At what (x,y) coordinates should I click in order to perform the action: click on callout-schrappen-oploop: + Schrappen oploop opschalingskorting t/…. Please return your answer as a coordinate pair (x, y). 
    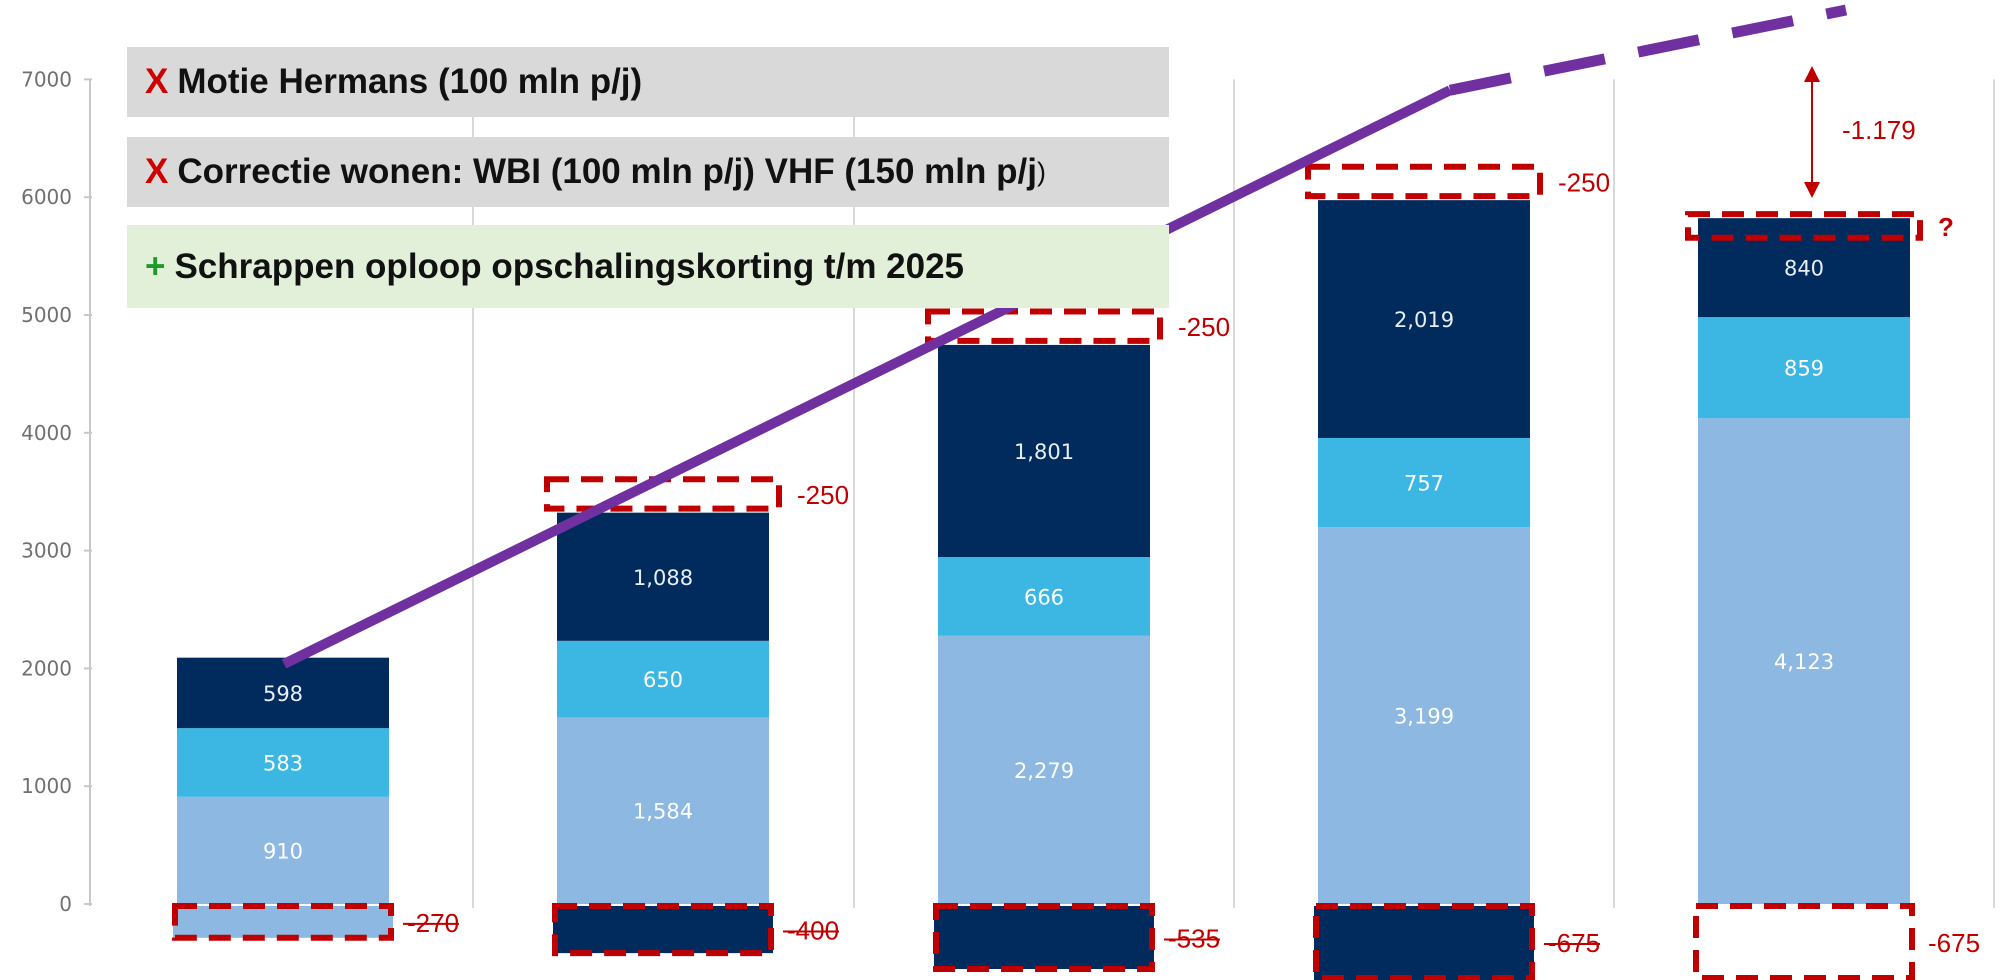
    Looking at the image, I should click on (648, 266).